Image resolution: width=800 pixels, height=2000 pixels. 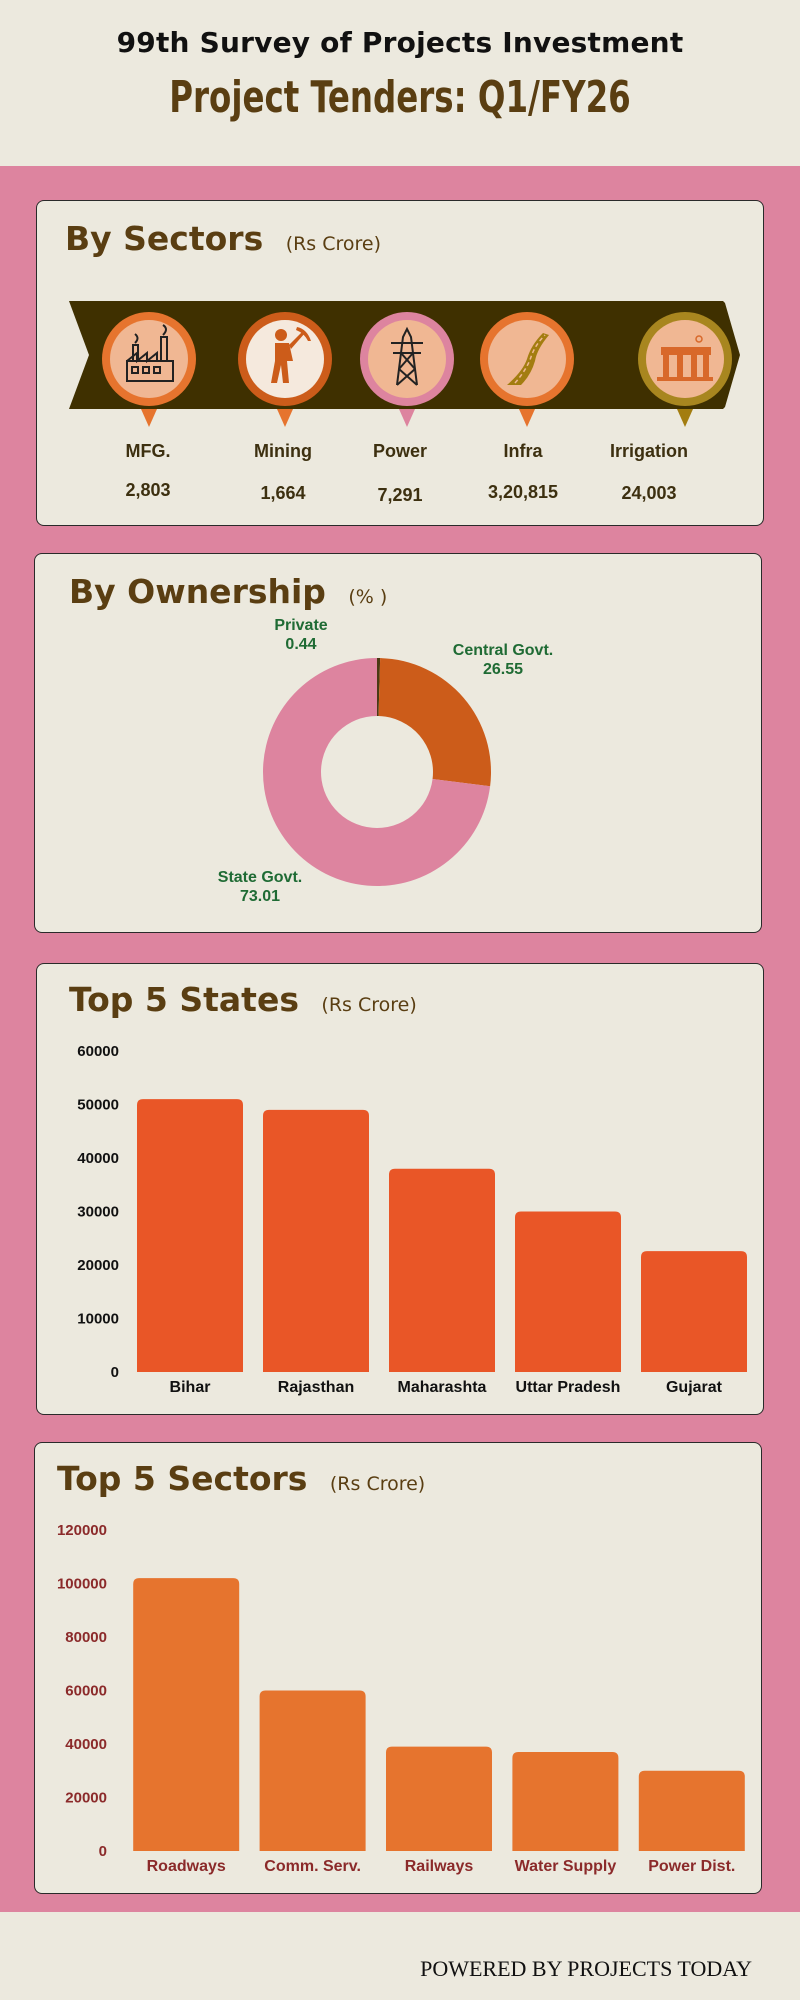 I want to click on sectors-category-label: Railways, so click(x=439, y=1866).